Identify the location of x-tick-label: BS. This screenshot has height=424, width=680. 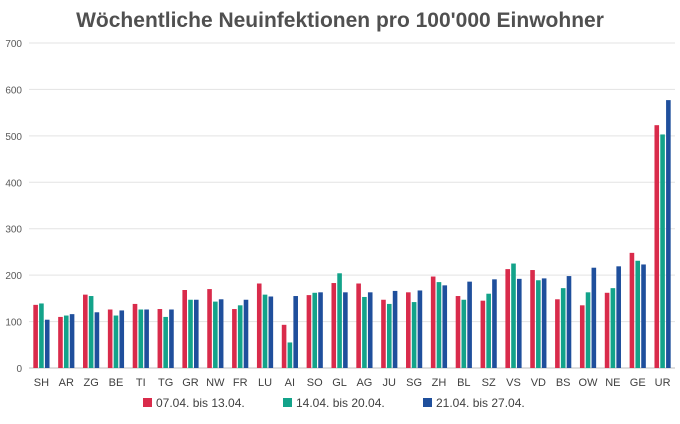
(563, 383).